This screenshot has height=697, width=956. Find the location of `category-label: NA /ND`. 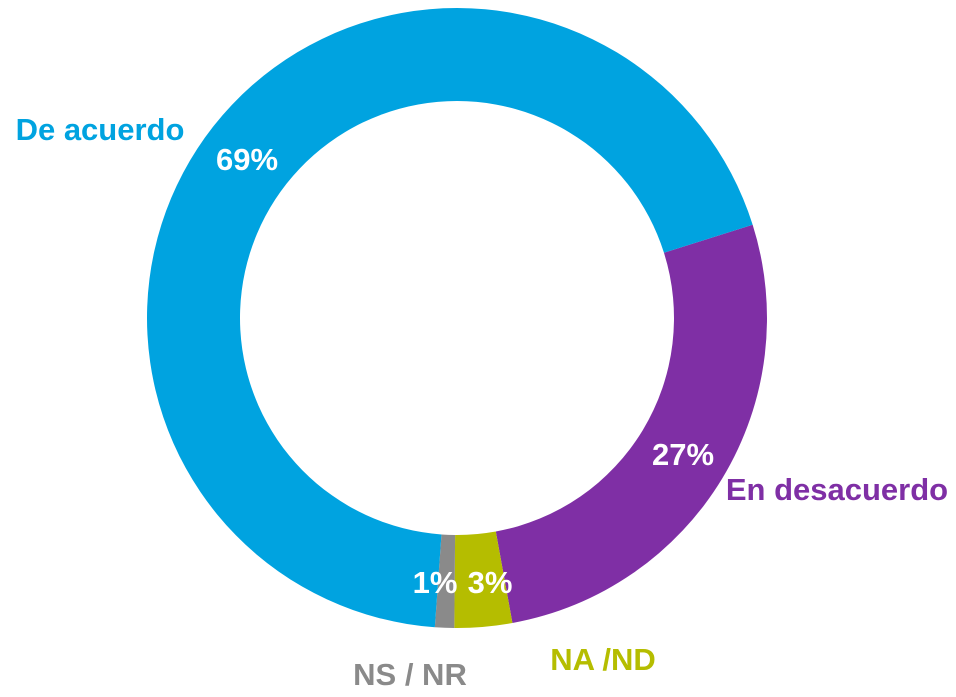

category-label: NA /ND is located at coordinates (603, 659).